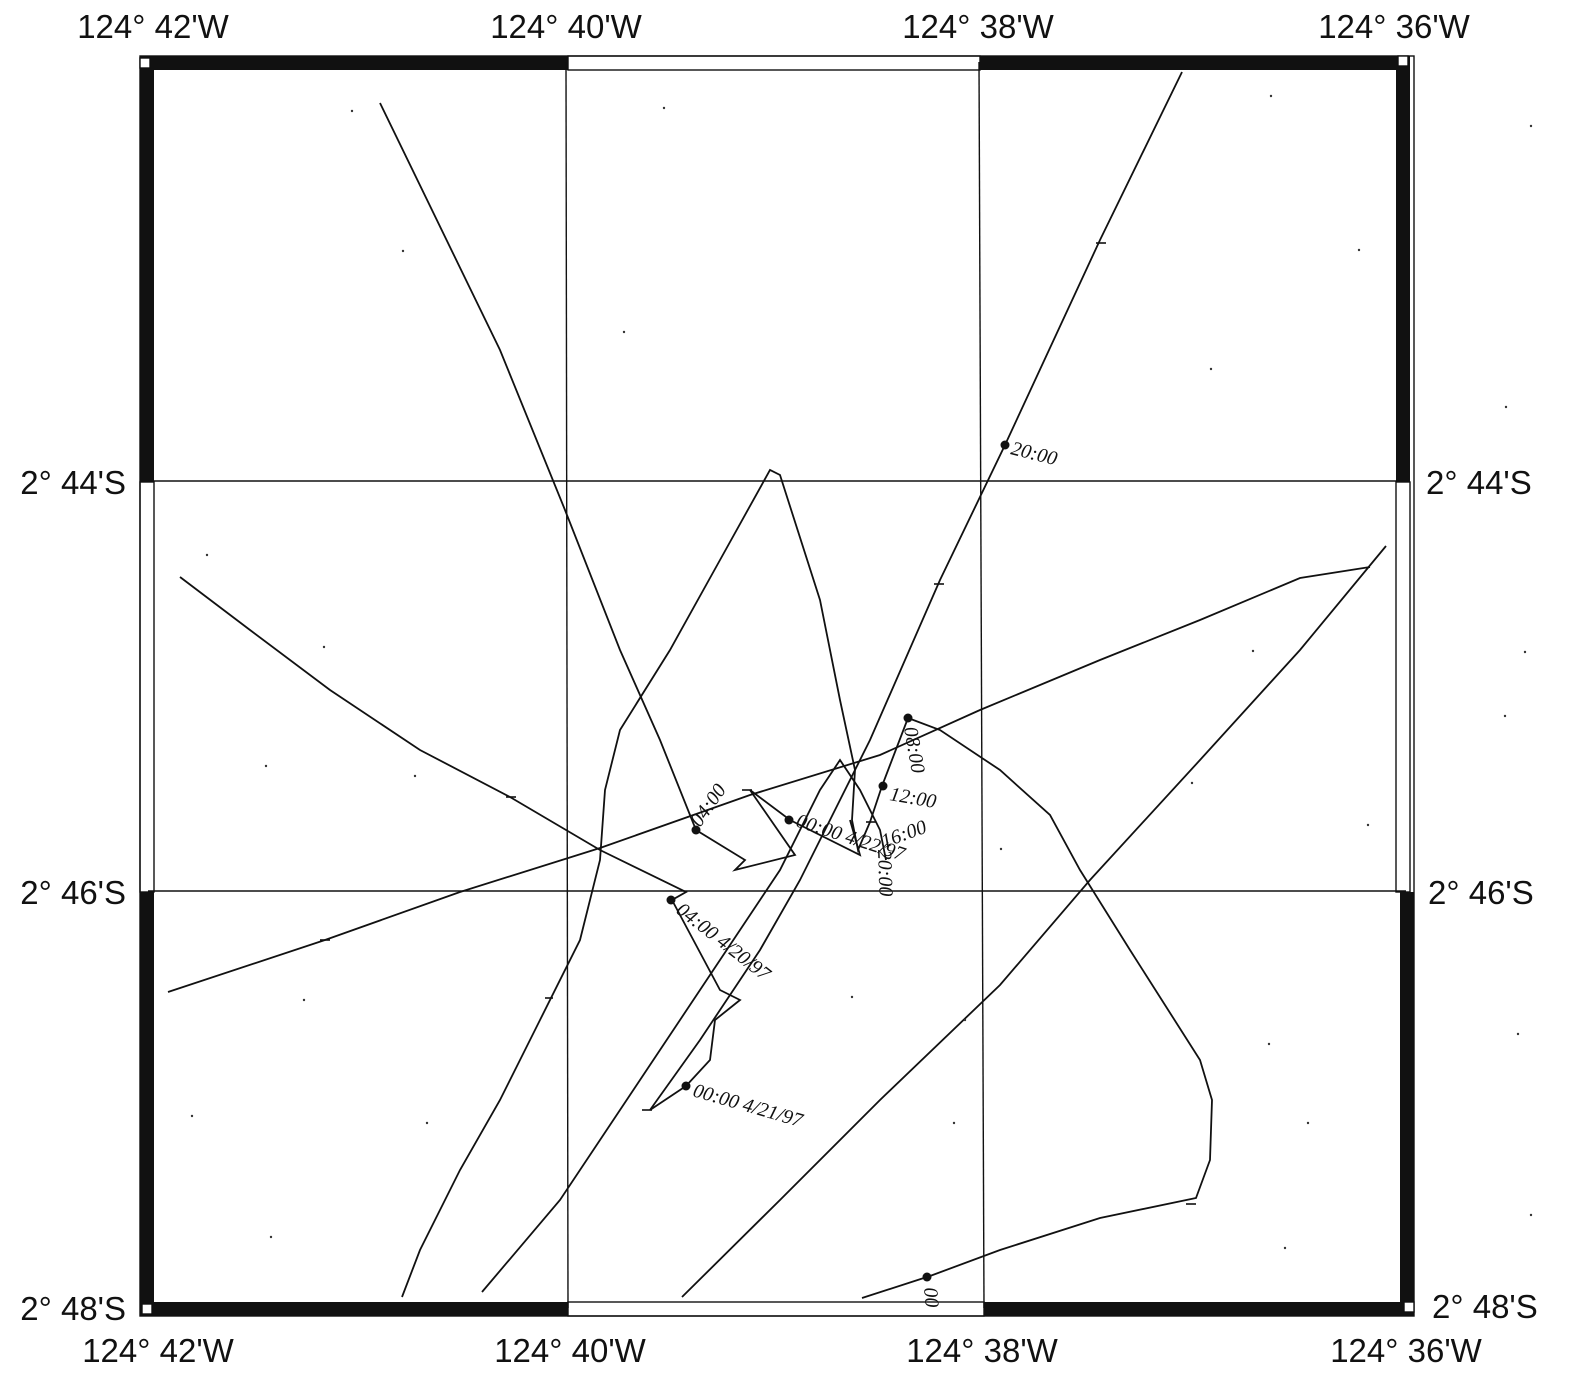 This screenshot has width=1577, height=1376. What do you see at coordinates (1403, 61) in the screenshot?
I see `frame-corner-tr` at bounding box center [1403, 61].